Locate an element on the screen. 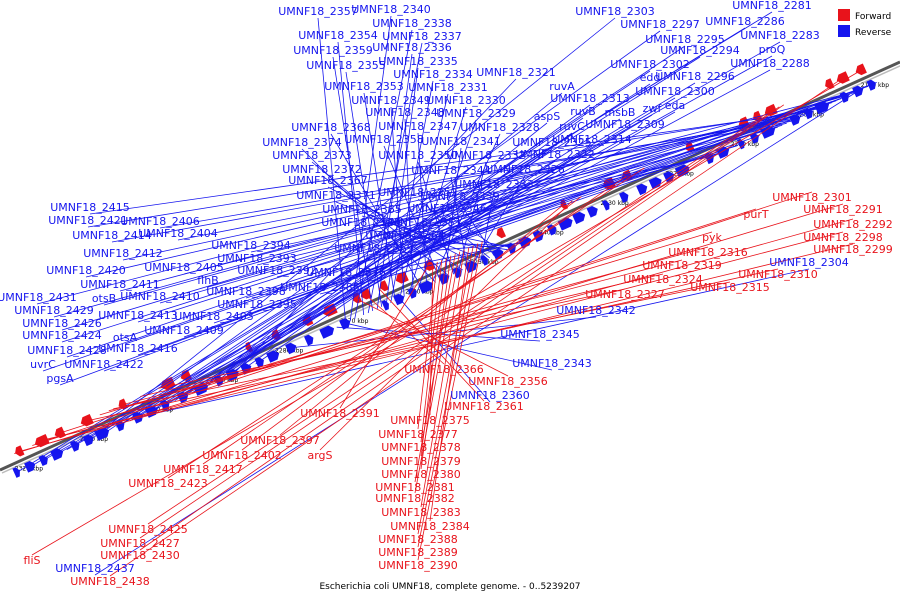 The width and height of the screenshot is (900, 600). gene-label: UMNF18_2294 is located at coordinates (700, 50).